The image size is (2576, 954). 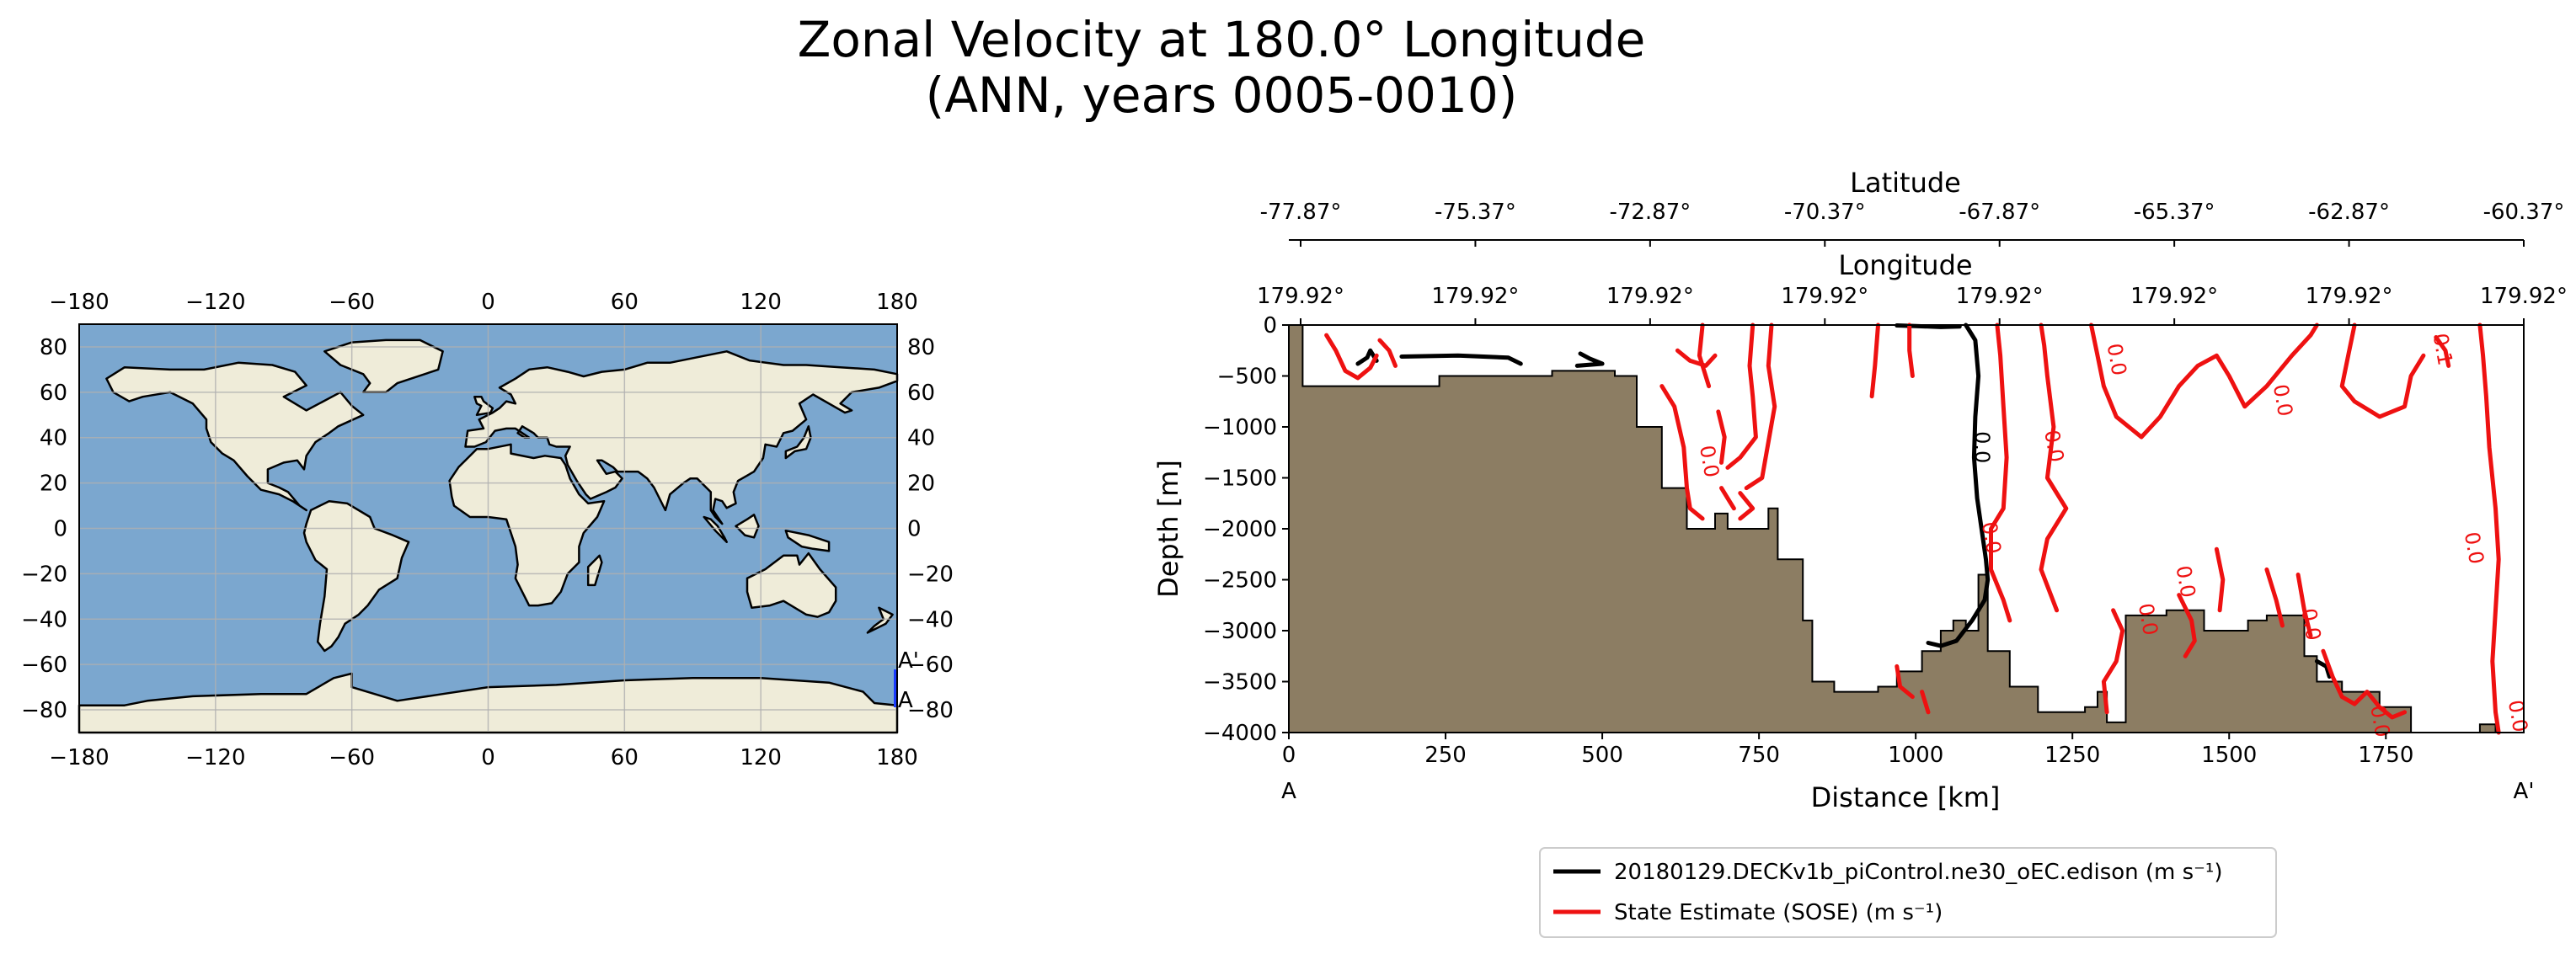 I want to click on map-tick-label-top: −180, so click(x=79, y=302).